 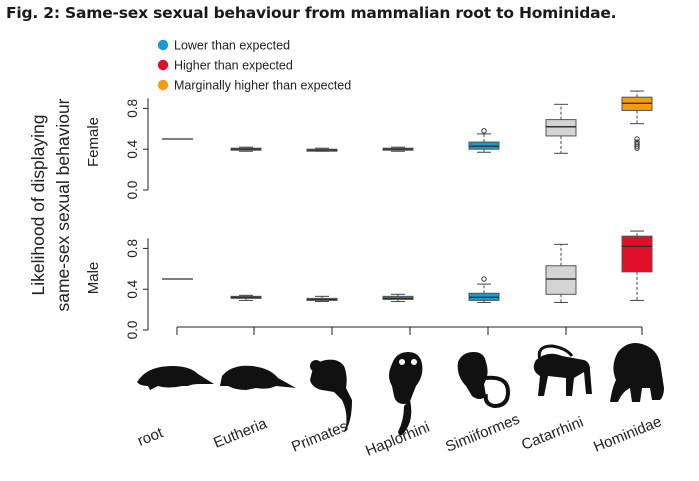 What do you see at coordinates (322, 298) in the screenshot?
I see `box-1-primates` at bounding box center [322, 298].